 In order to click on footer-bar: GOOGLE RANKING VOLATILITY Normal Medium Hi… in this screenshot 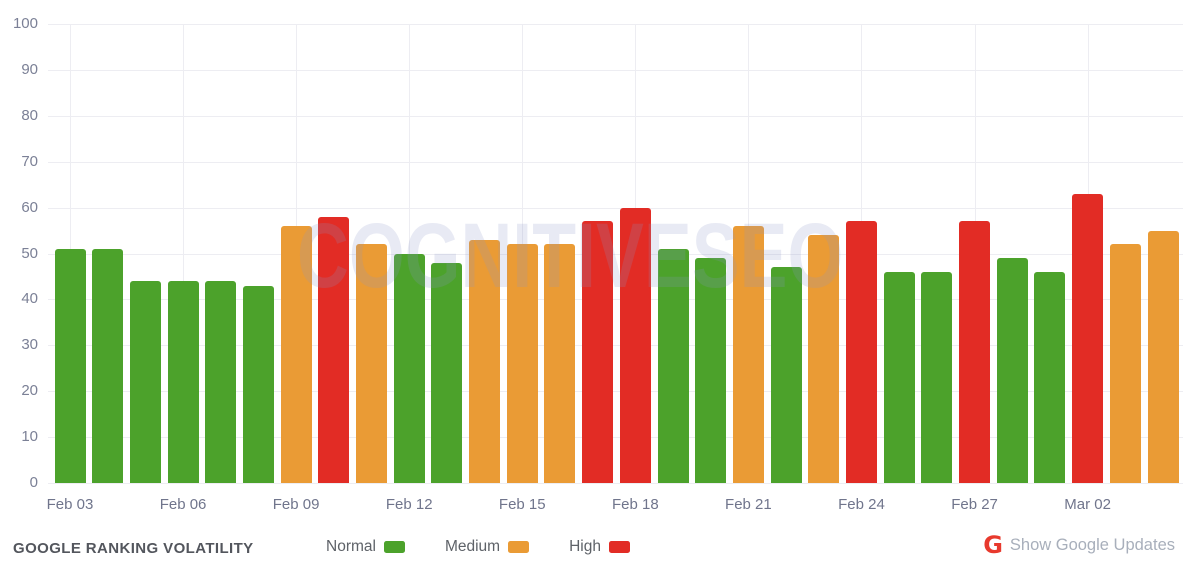, I will do `click(600, 547)`.